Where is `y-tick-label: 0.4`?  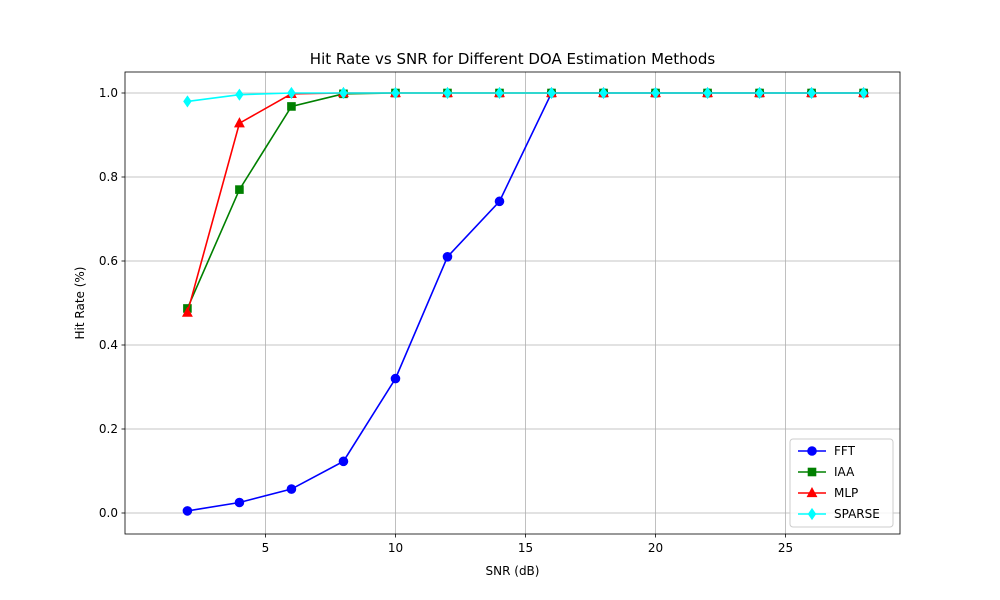
y-tick-label: 0.4 is located at coordinates (108, 345).